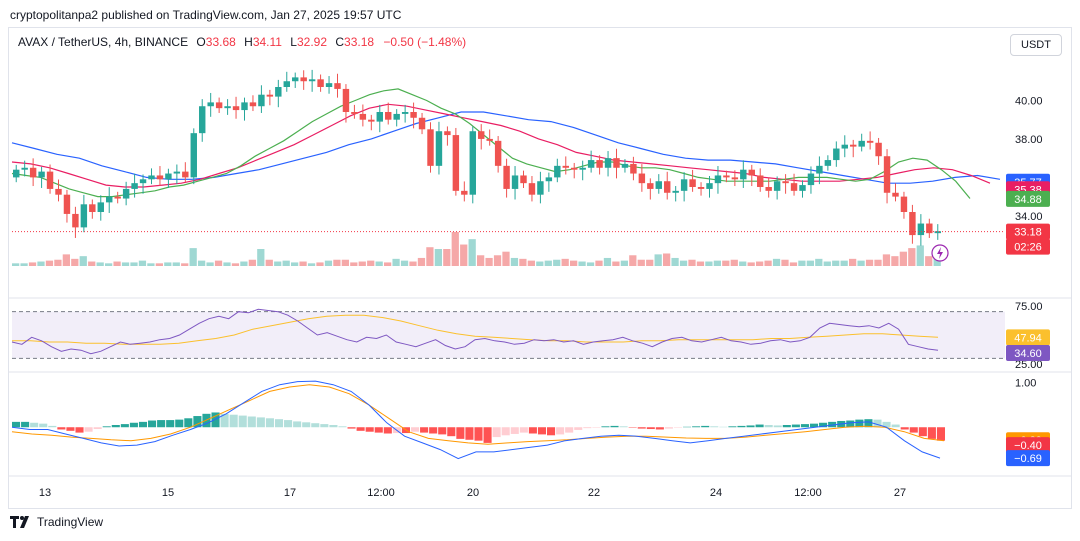 The image size is (1080, 541). Describe the element at coordinates (716, 493) in the screenshot. I see `time-tick-label: 24` at that location.